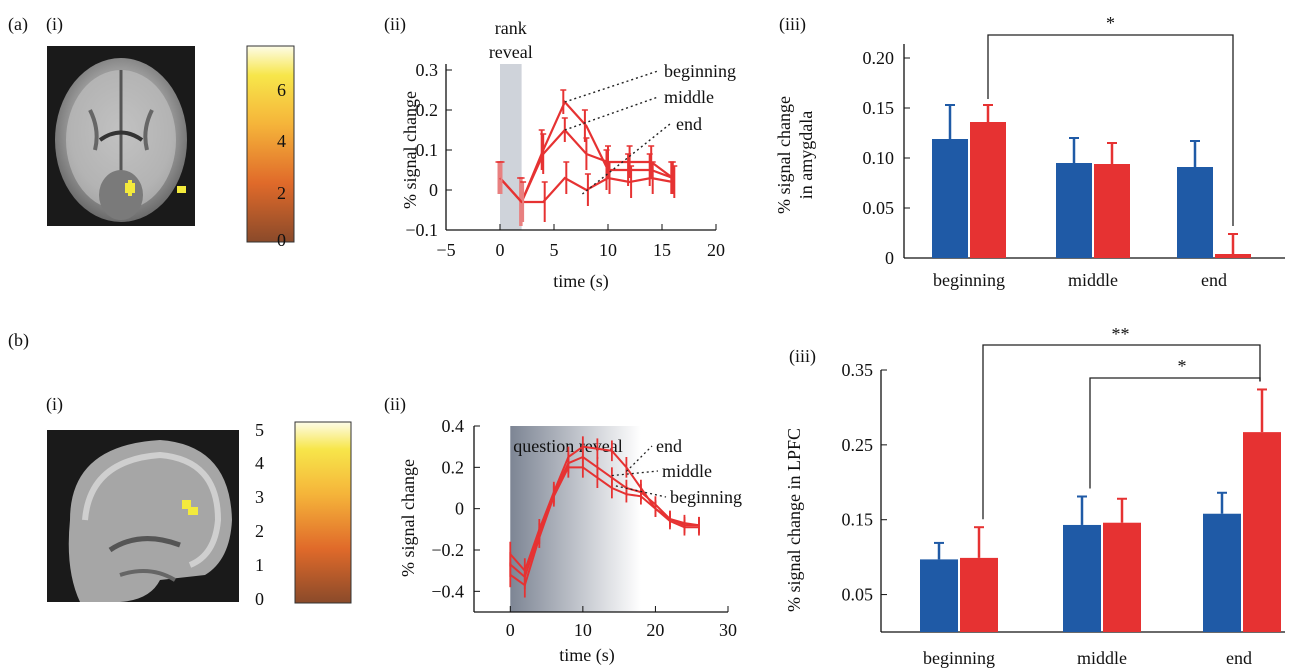 The image size is (1300, 668). What do you see at coordinates (259, 430) in the screenshot?
I see `colorbar-b-tick: 5` at bounding box center [259, 430].